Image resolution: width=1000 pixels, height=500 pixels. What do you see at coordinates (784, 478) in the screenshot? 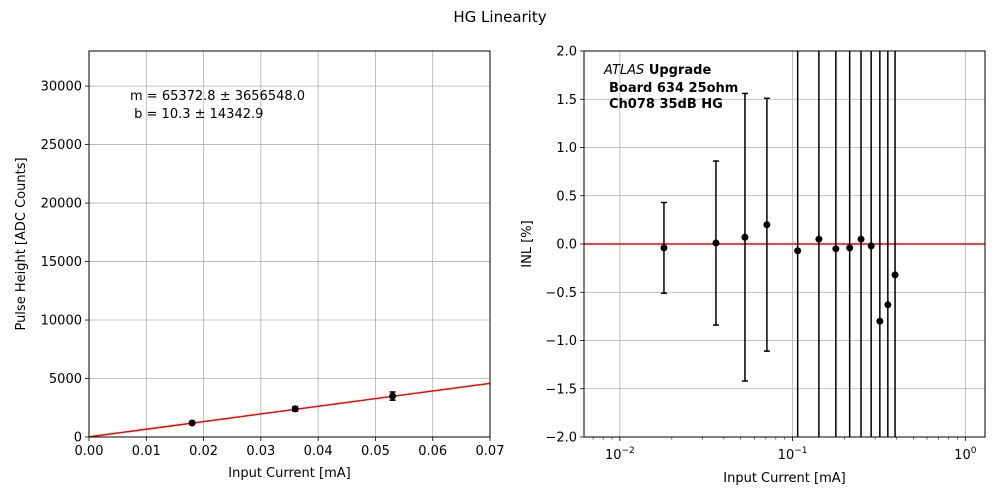
I see `right-x-axis-label: Input Current [mA]` at bounding box center [784, 478].